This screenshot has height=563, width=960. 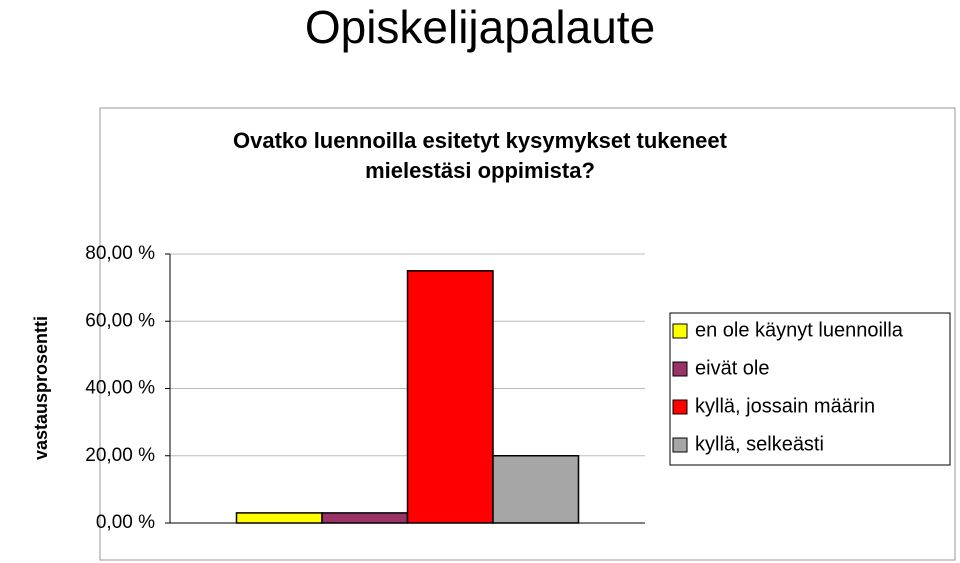 I want to click on page-title: Opiskelijapalaute, so click(x=480, y=27).